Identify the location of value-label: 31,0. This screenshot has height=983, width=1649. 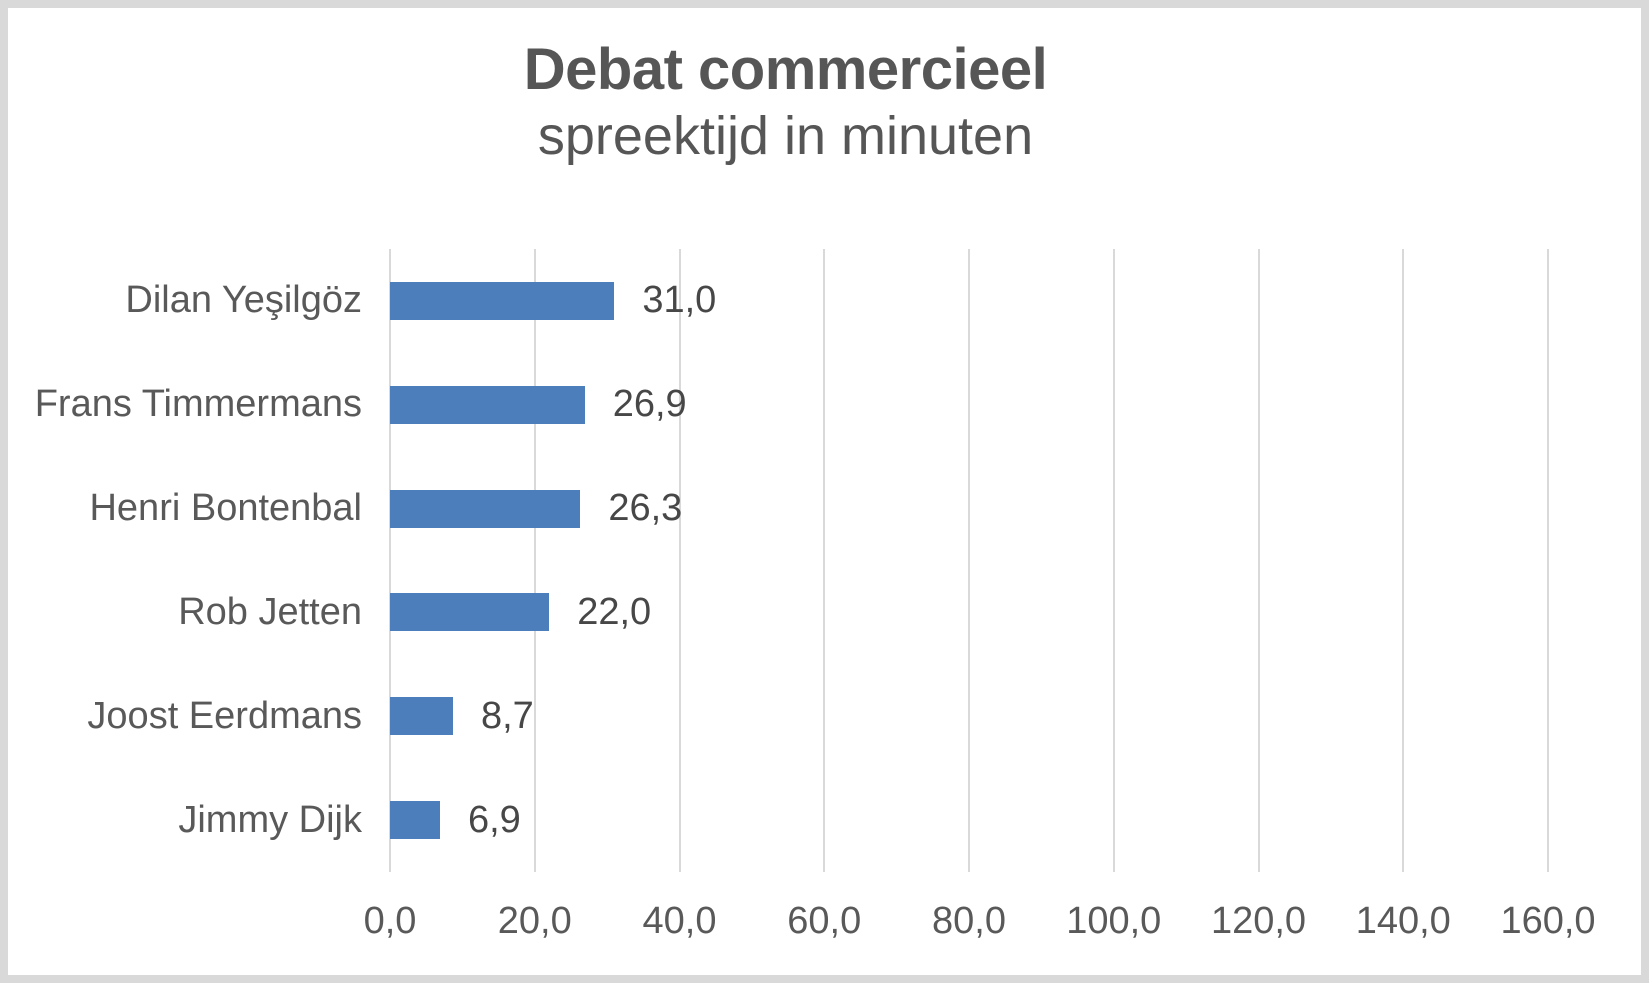
(679, 300).